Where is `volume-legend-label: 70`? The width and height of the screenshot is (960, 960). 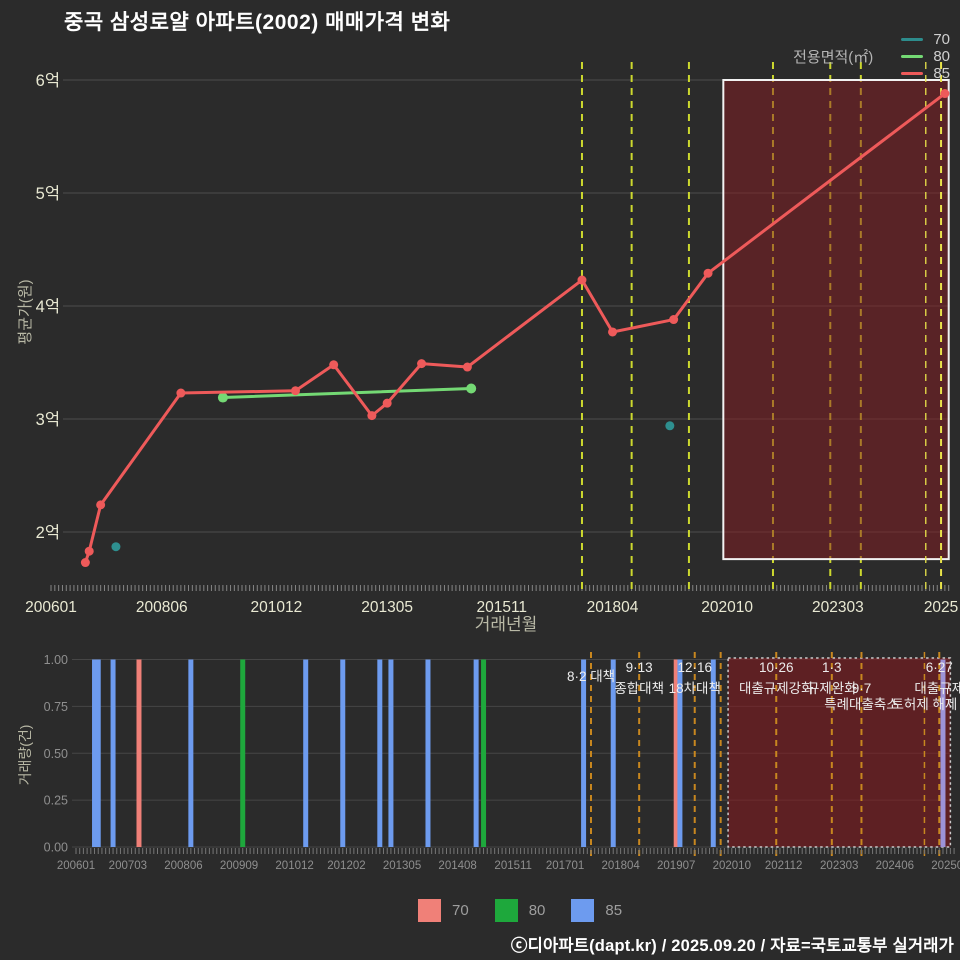 volume-legend-label: 70 is located at coordinates (460, 910).